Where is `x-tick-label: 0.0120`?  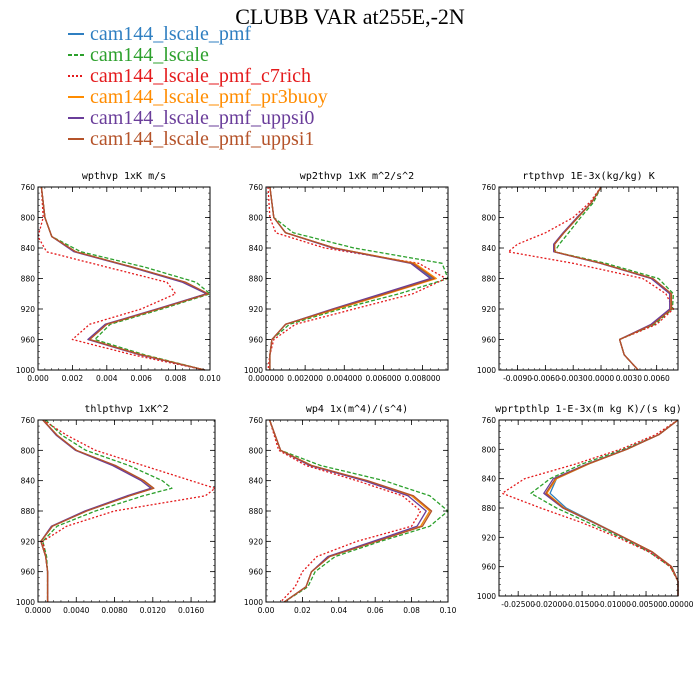 x-tick-label: 0.0120 is located at coordinates (153, 610).